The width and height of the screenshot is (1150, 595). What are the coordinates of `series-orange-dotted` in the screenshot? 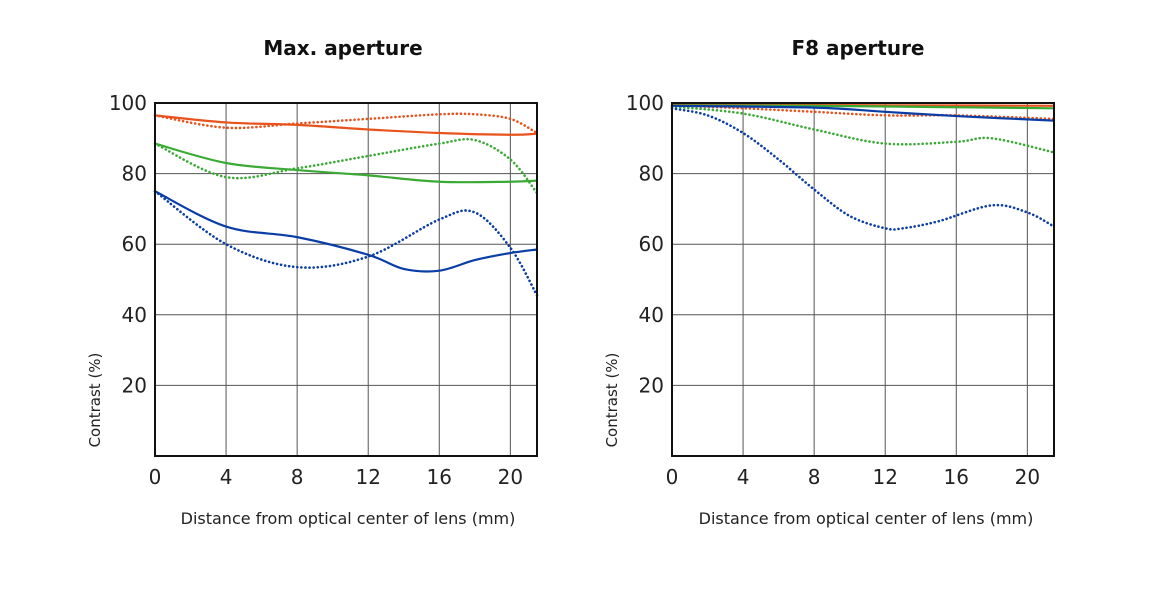 It's located at (346, 123).